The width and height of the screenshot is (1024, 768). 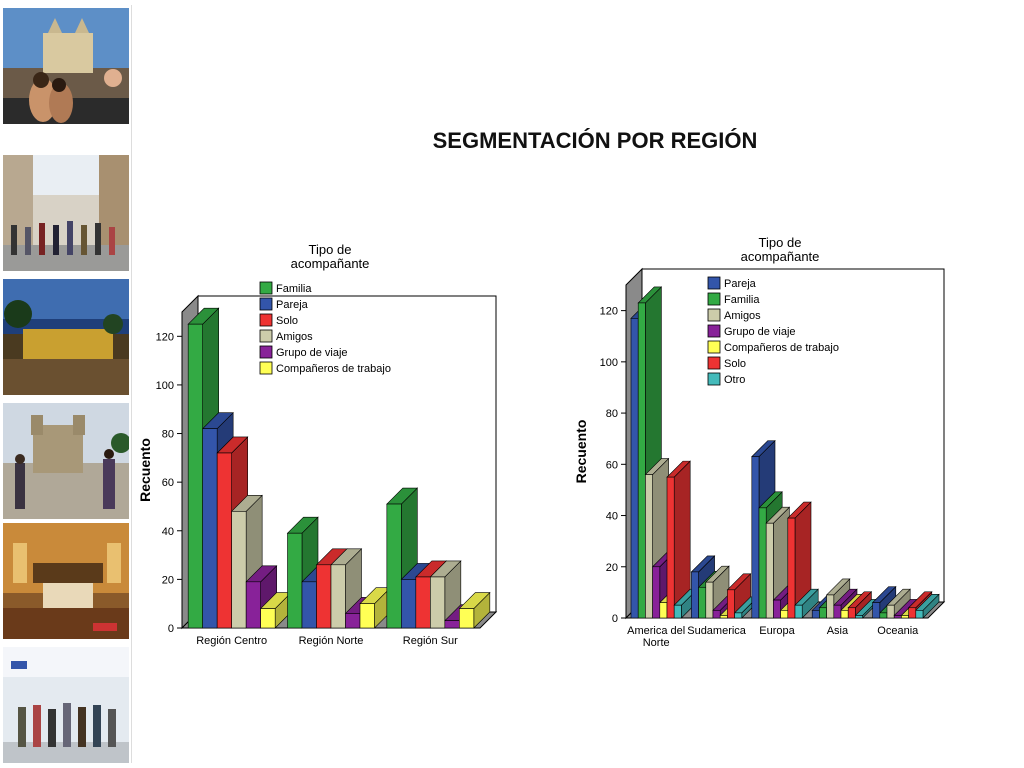 What do you see at coordinates (430, 641) in the screenshot?
I see `category-label: Región Sur` at bounding box center [430, 641].